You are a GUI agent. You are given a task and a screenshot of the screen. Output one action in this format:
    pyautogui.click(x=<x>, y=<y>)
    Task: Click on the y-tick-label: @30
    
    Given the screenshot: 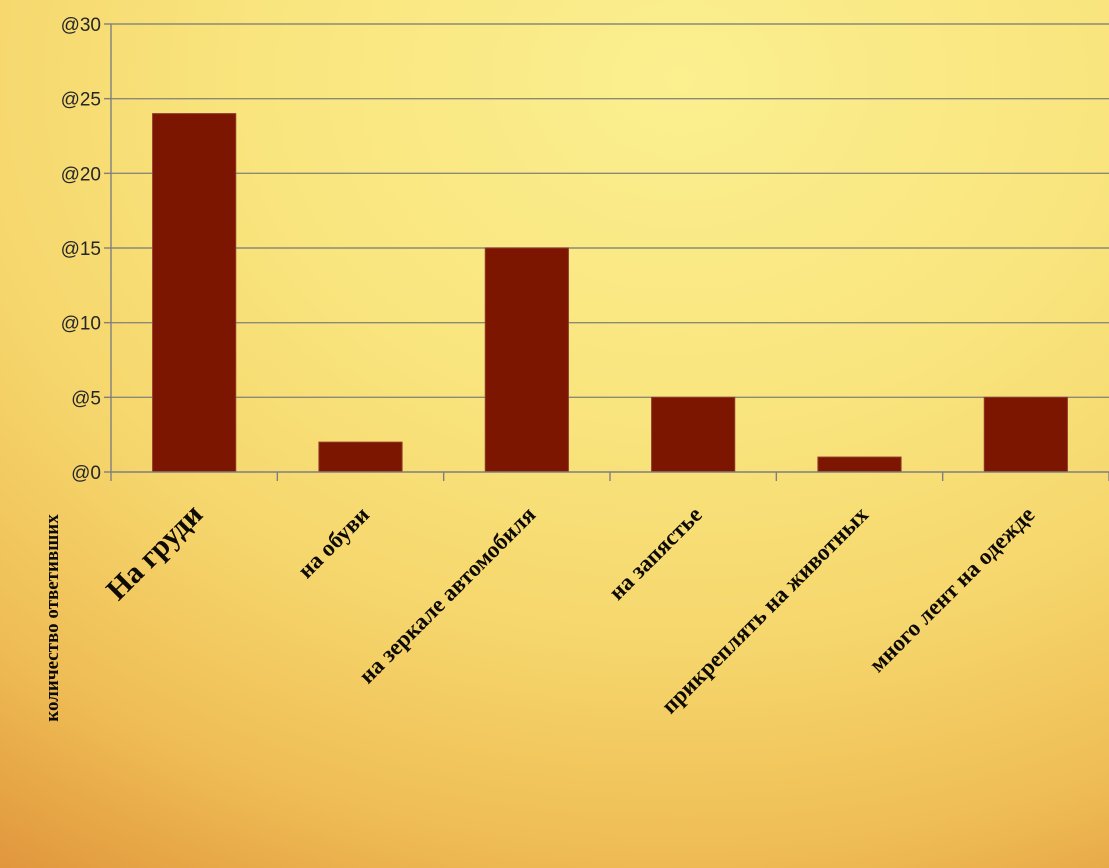 What is the action you would take?
    pyautogui.click(x=81, y=25)
    